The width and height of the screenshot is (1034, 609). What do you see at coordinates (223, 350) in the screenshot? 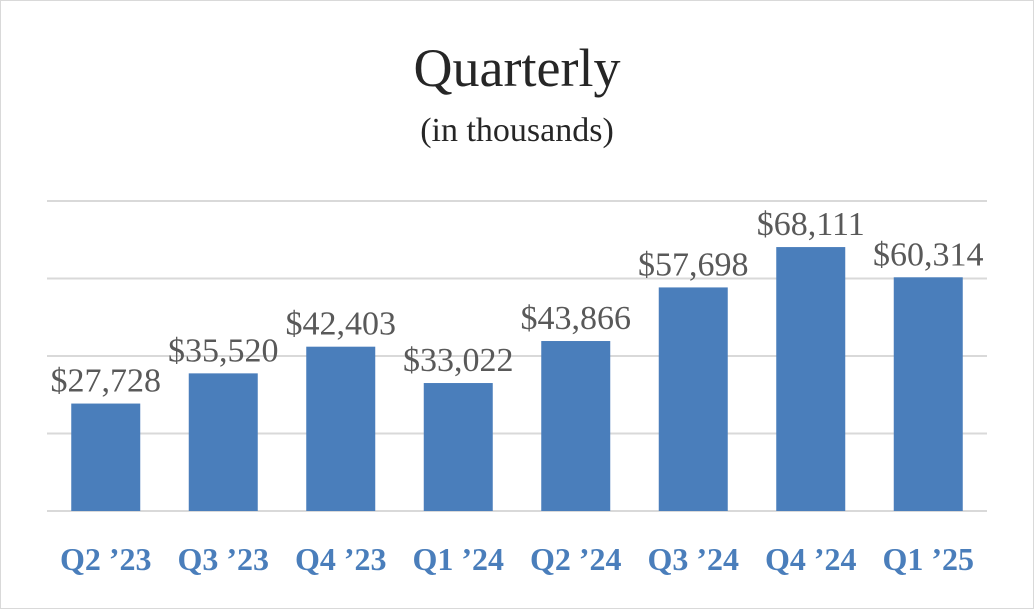
I see `data-label-2: $35,520` at bounding box center [223, 350].